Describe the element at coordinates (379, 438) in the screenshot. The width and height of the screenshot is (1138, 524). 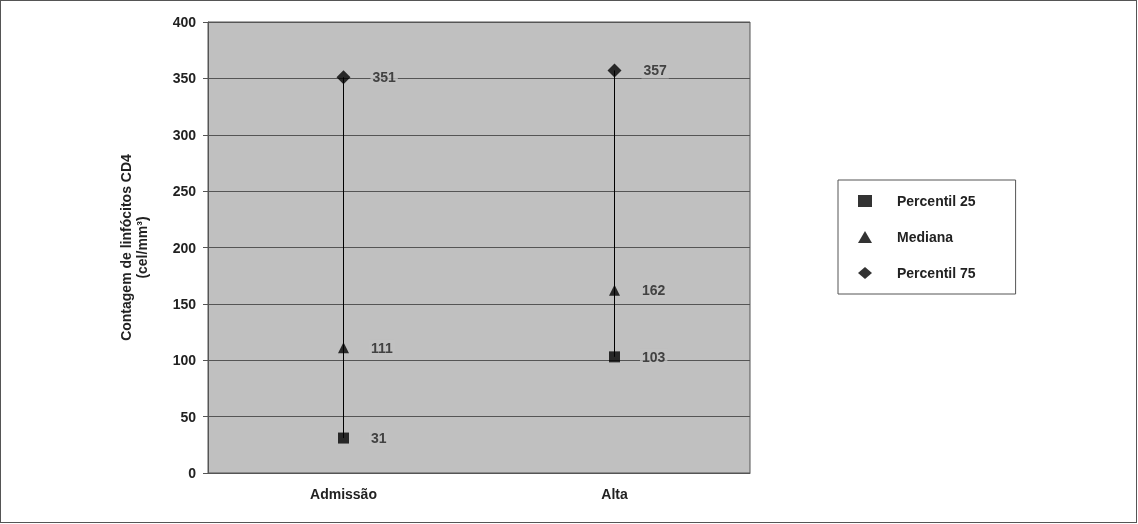
I see `data-label: 31` at that location.